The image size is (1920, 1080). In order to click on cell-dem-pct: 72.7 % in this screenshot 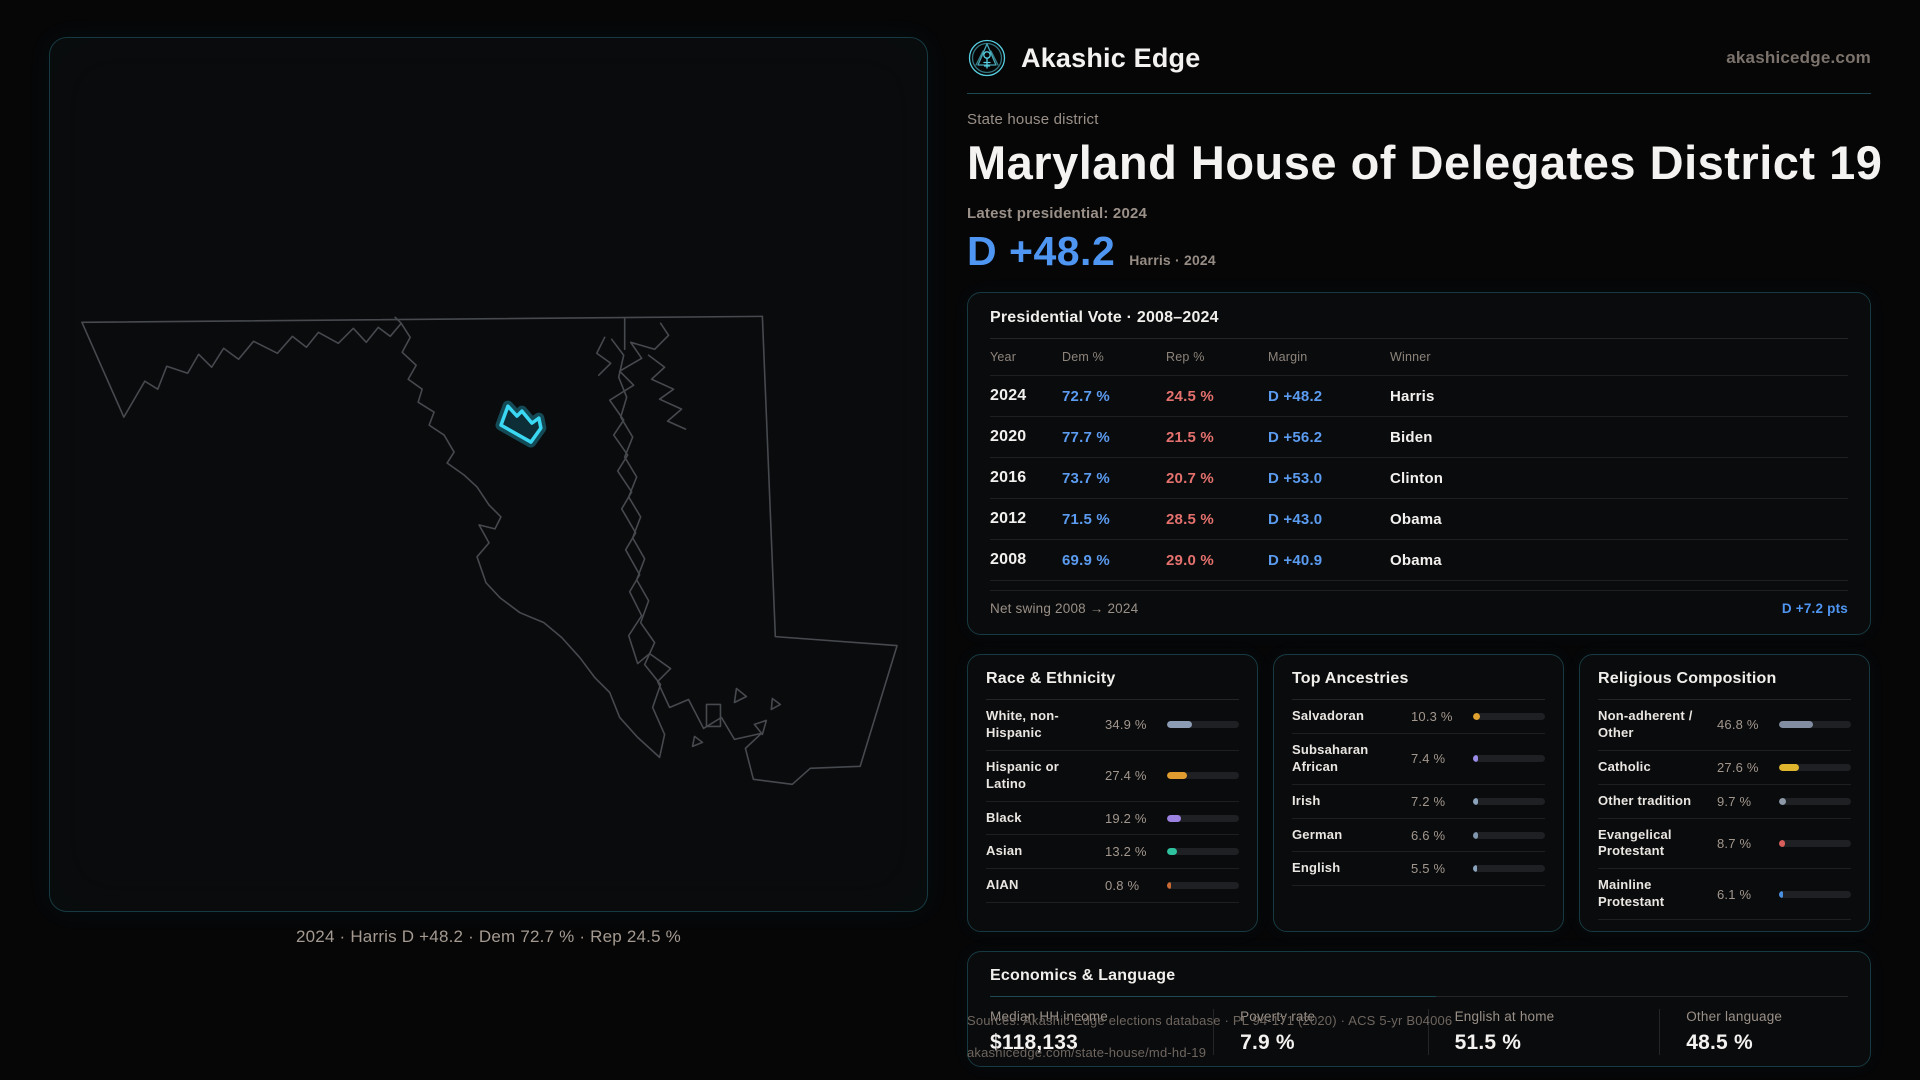, I will do `click(1086, 396)`.